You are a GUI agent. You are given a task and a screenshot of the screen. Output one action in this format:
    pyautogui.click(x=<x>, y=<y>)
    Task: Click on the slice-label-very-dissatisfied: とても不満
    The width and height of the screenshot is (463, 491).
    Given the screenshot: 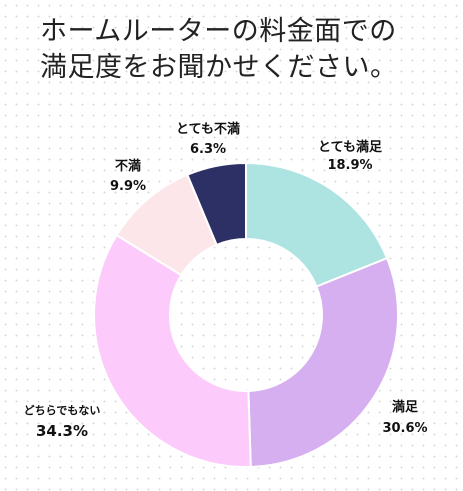 What is the action you would take?
    pyautogui.click(x=208, y=129)
    